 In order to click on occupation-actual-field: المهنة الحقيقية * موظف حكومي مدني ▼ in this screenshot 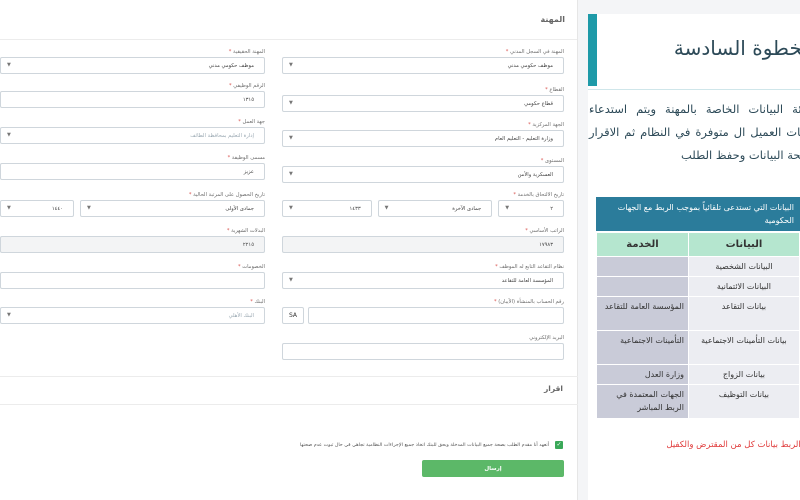, I will do `click(132, 61)`.